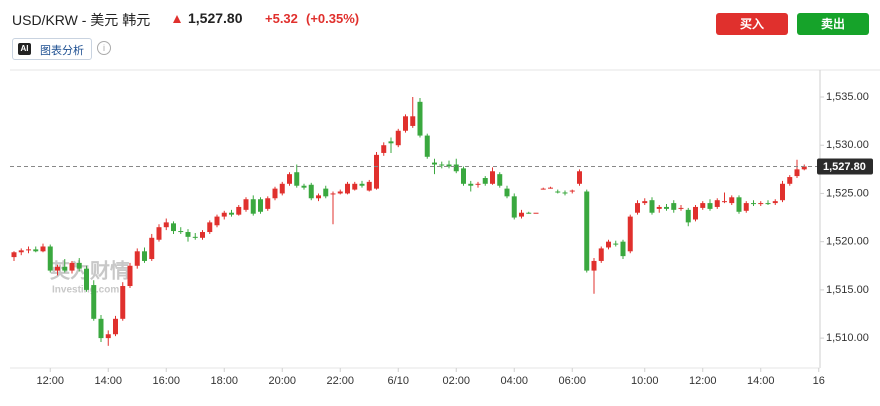 This screenshot has width=880, height=406. What do you see at coordinates (62, 51) in the screenshot?
I see `ai-label: 图表分析` at bounding box center [62, 51].